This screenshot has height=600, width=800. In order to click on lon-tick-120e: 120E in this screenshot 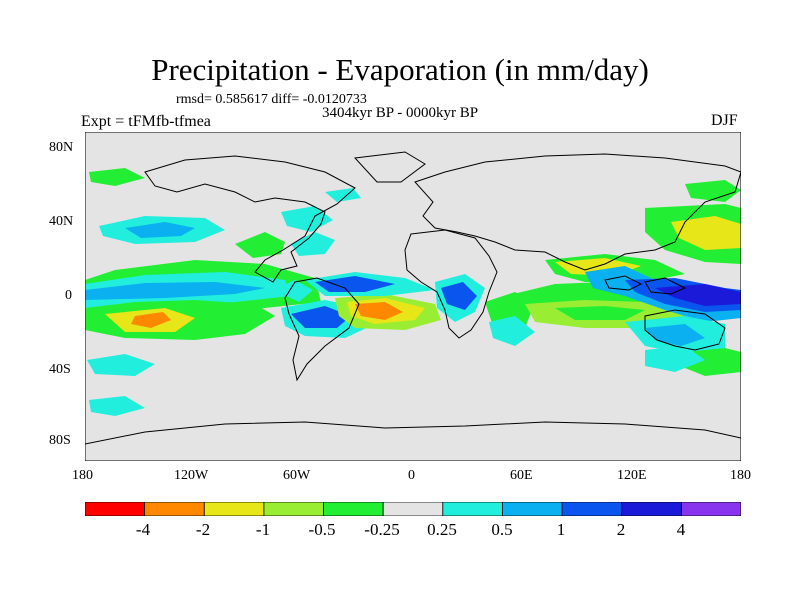, I will do `click(632, 475)`.